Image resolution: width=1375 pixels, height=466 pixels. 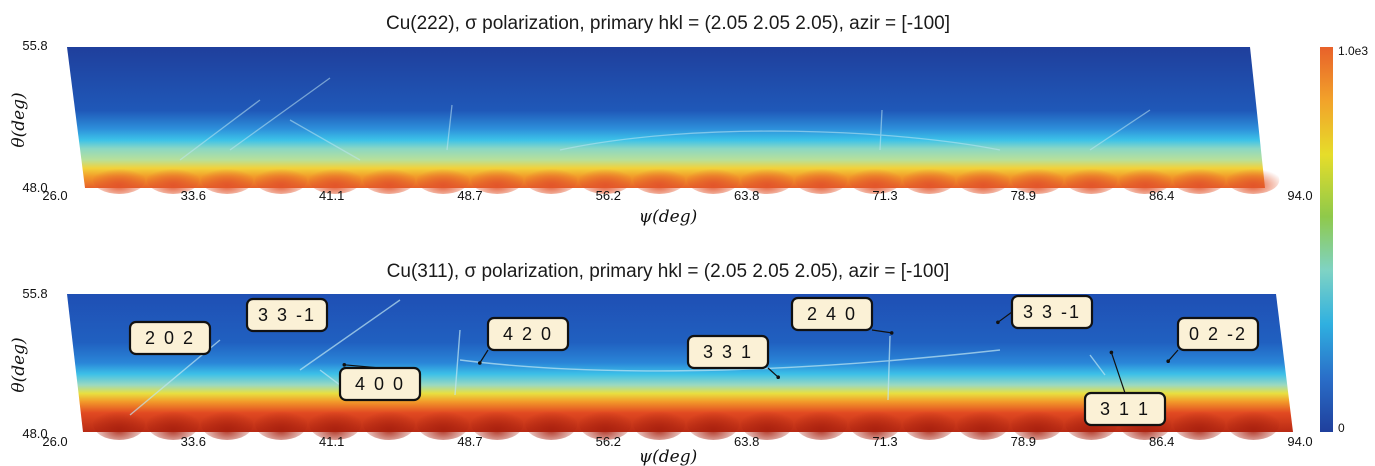 I want to click on panel2-xlabel: ψ(deg), so click(x=668, y=456).